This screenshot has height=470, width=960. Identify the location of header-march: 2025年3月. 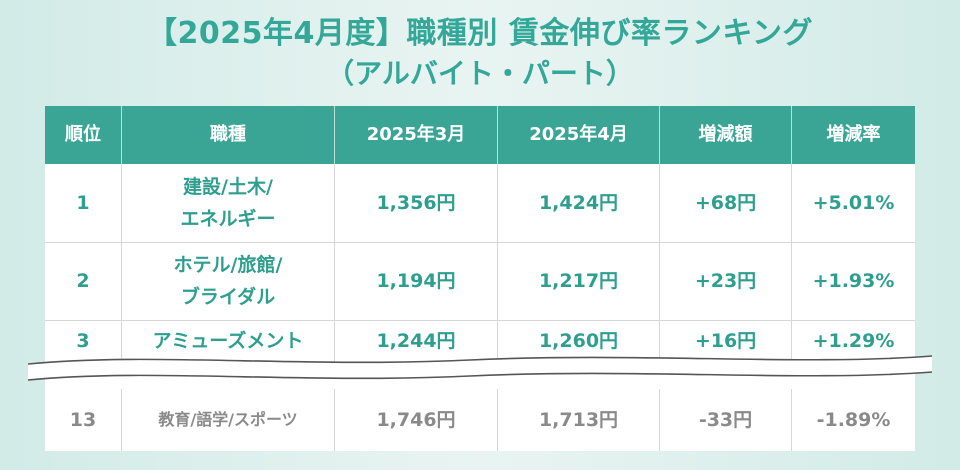
(416, 135).